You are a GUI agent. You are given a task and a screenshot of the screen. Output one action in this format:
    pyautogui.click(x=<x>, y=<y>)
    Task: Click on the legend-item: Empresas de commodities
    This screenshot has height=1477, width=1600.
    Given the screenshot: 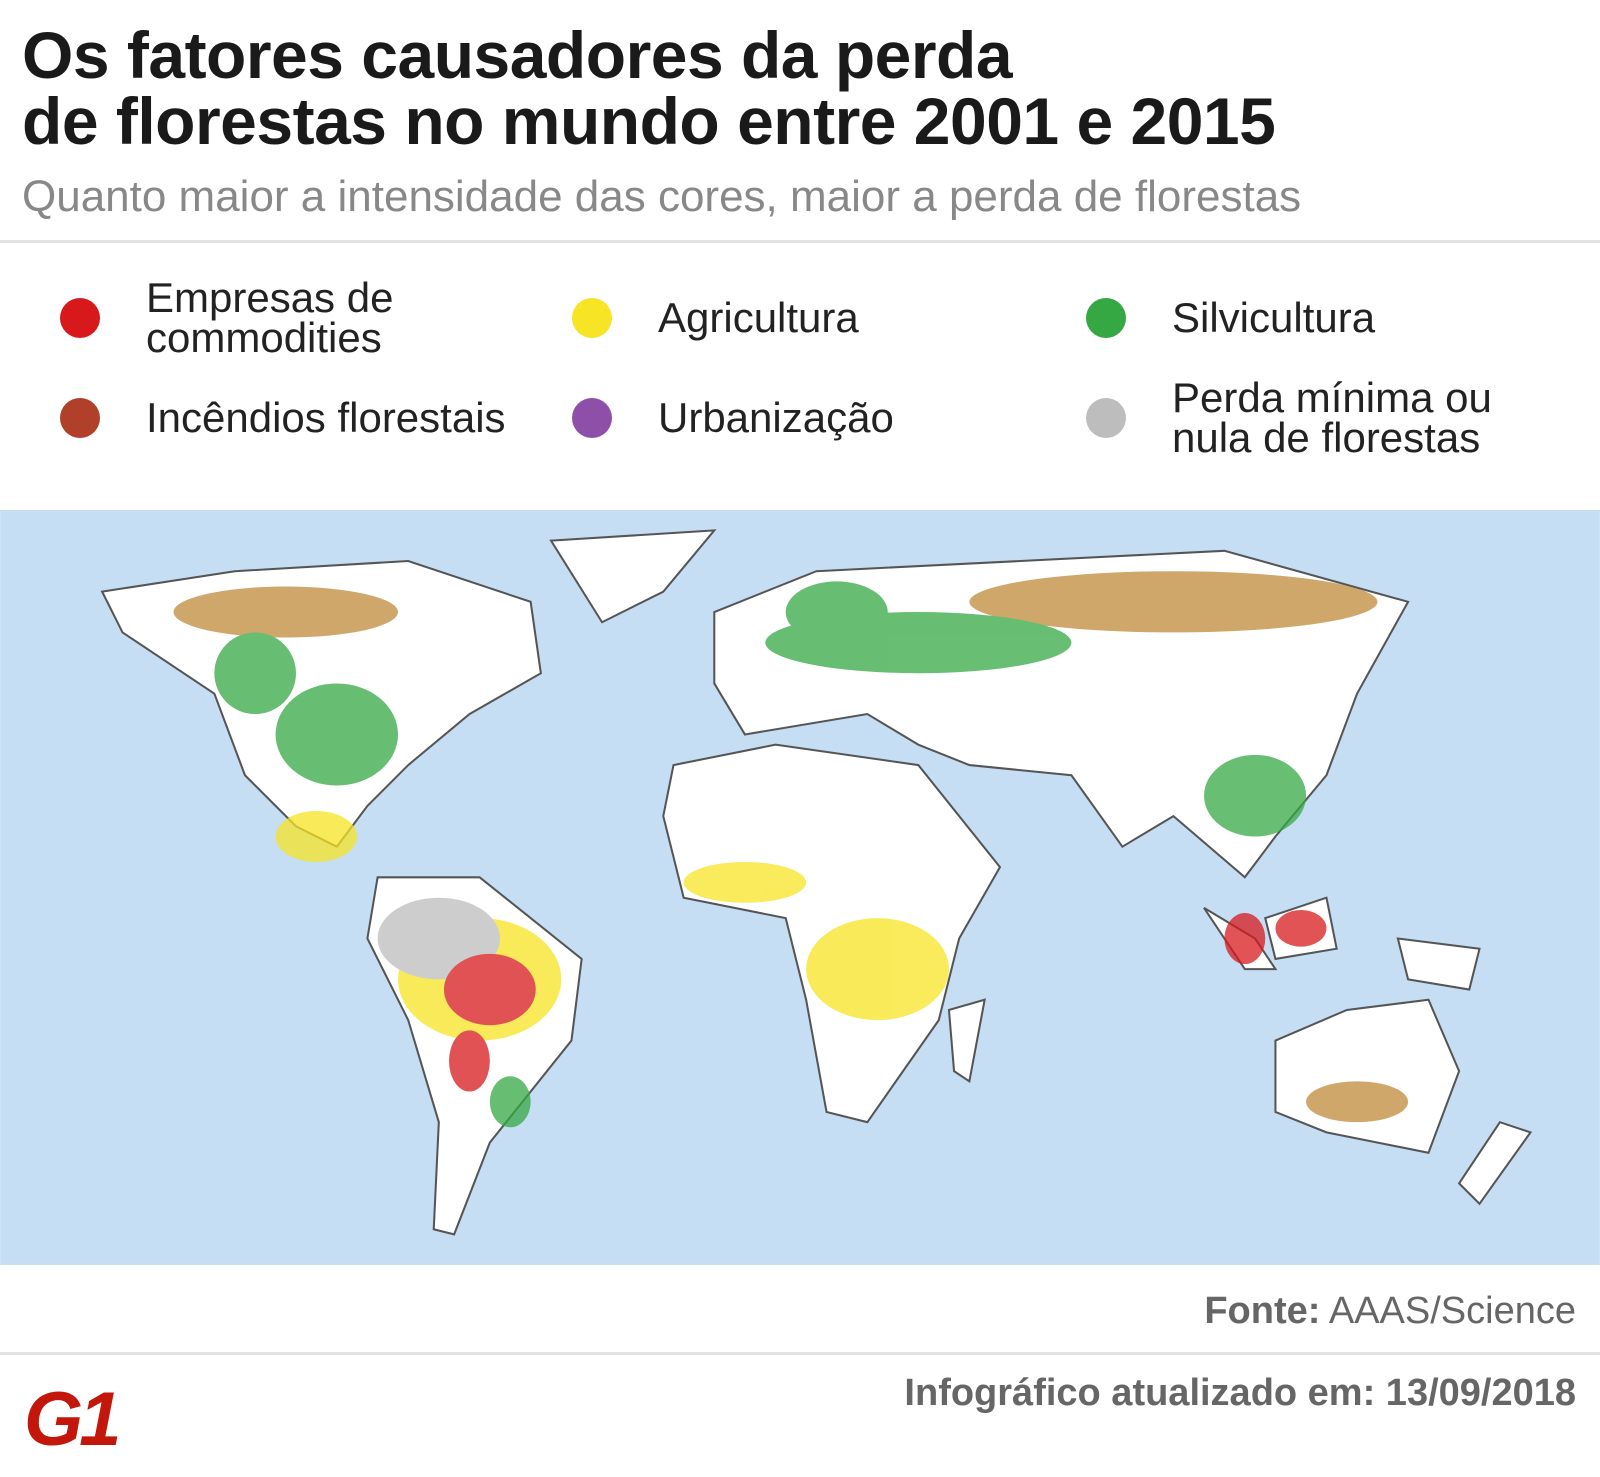 What is the action you would take?
    pyautogui.click(x=293, y=317)
    